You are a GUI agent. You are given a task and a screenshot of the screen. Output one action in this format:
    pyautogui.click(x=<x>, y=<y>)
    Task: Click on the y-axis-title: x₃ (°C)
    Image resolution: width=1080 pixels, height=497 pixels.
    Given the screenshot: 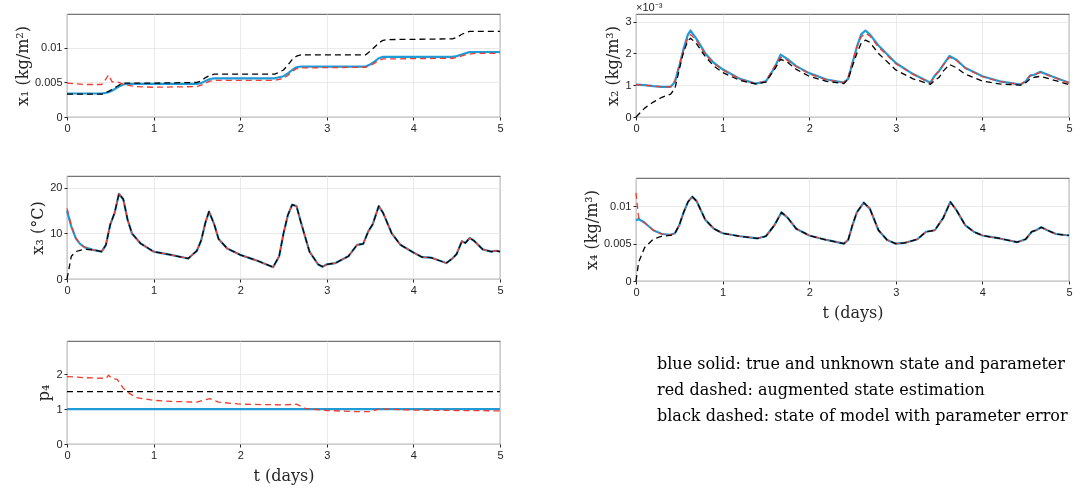 What is the action you would take?
    pyautogui.click(x=38, y=228)
    